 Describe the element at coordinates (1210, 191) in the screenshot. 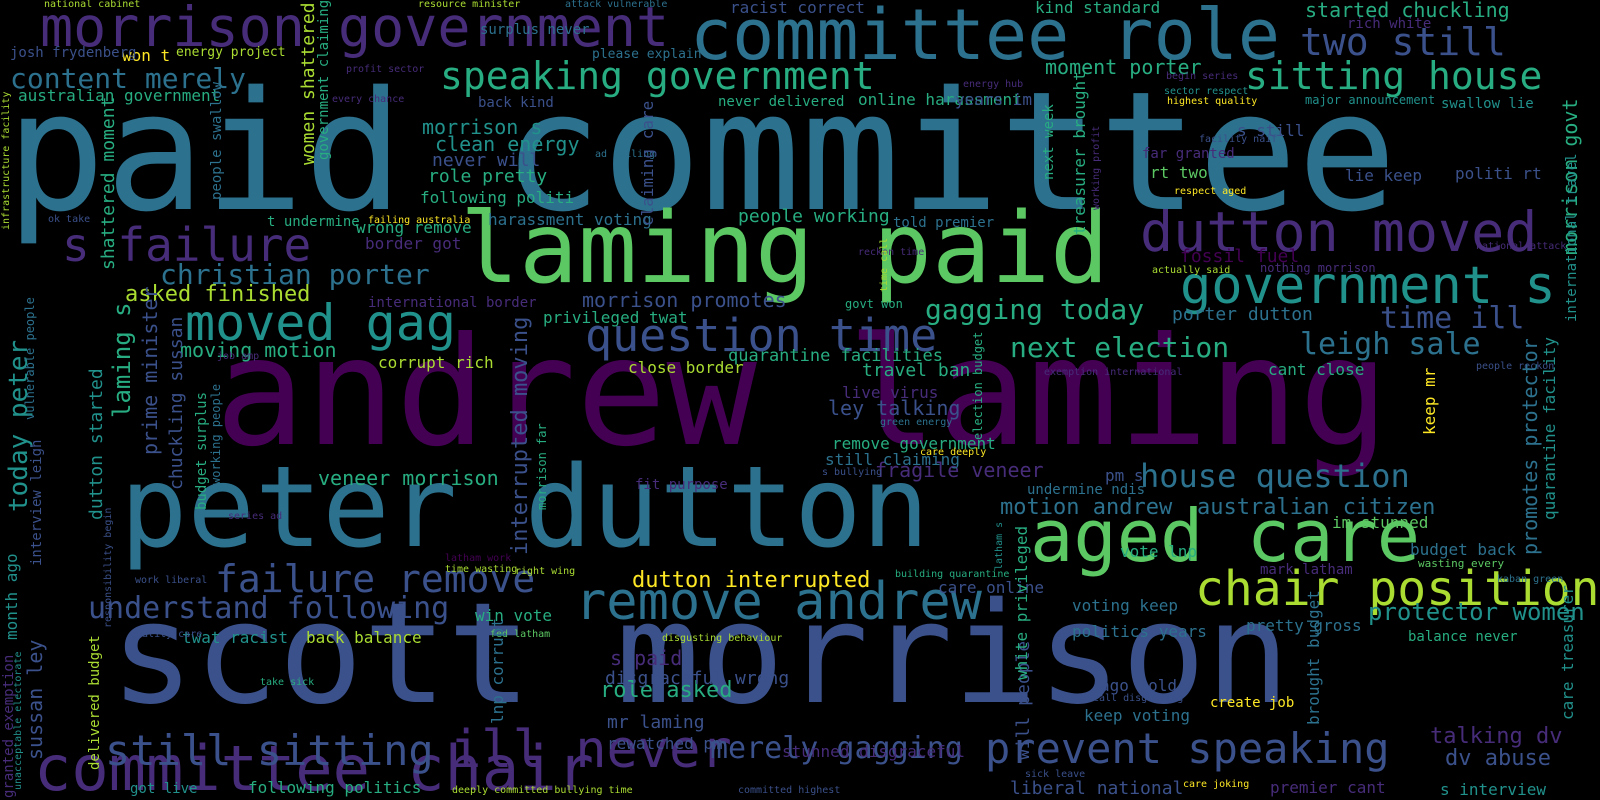

I see `word: respect aged` at that location.